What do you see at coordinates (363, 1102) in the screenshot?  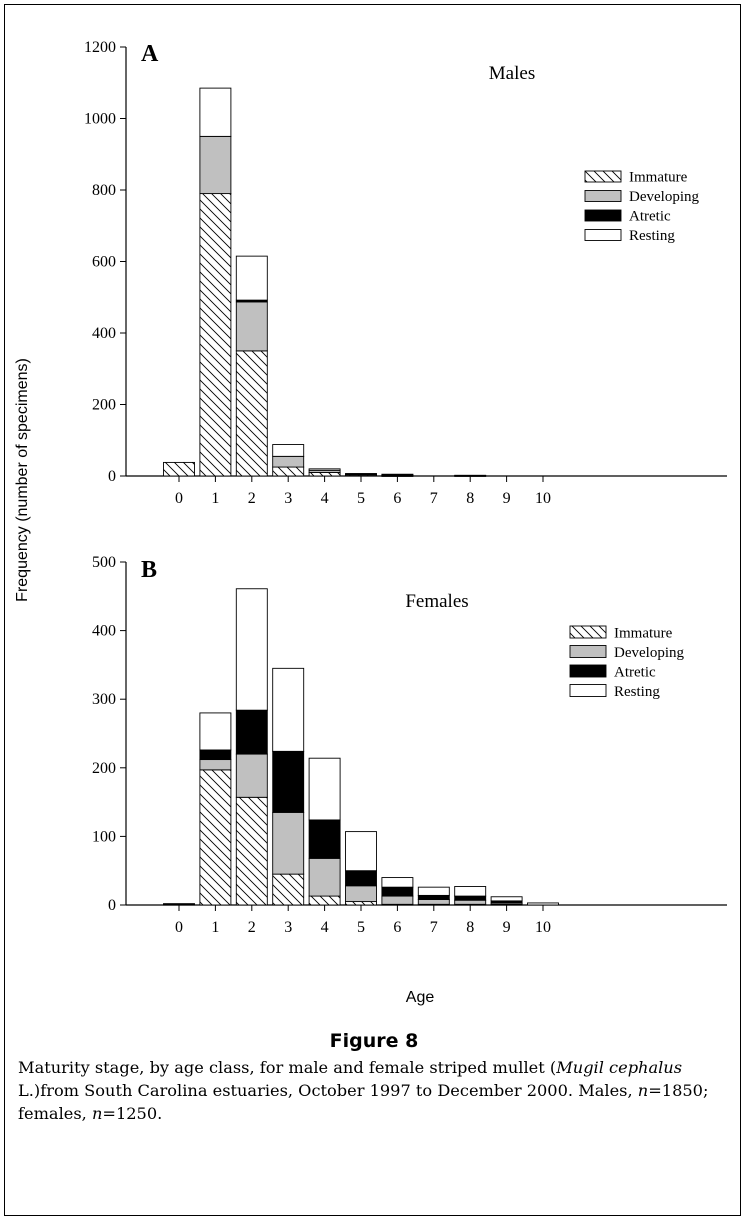 I see `caption-males-n: =1850; females,` at bounding box center [363, 1102].